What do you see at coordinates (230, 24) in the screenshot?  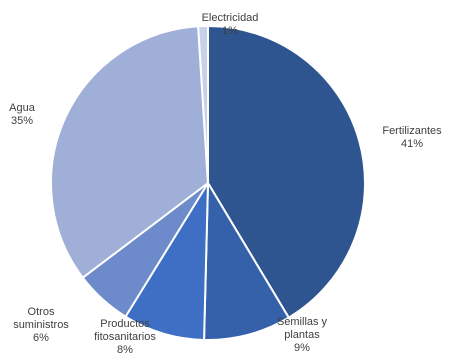 I see `data-label-electricidad: Electricidad 1%` at bounding box center [230, 24].